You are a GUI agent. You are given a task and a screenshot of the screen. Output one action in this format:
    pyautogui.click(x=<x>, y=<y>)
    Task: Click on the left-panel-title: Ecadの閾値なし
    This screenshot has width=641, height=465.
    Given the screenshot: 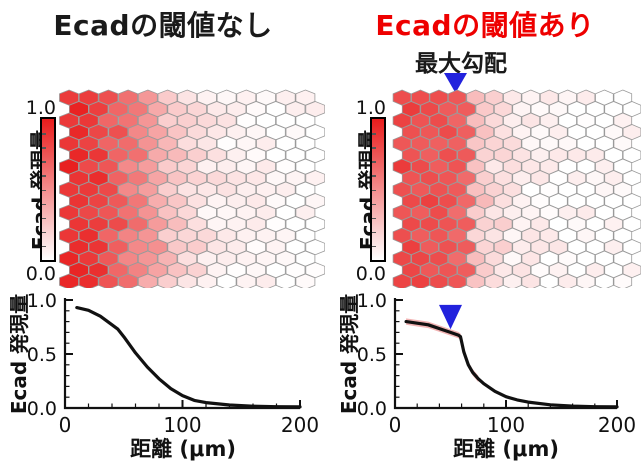 What is the action you would take?
    pyautogui.click(x=163, y=25)
    